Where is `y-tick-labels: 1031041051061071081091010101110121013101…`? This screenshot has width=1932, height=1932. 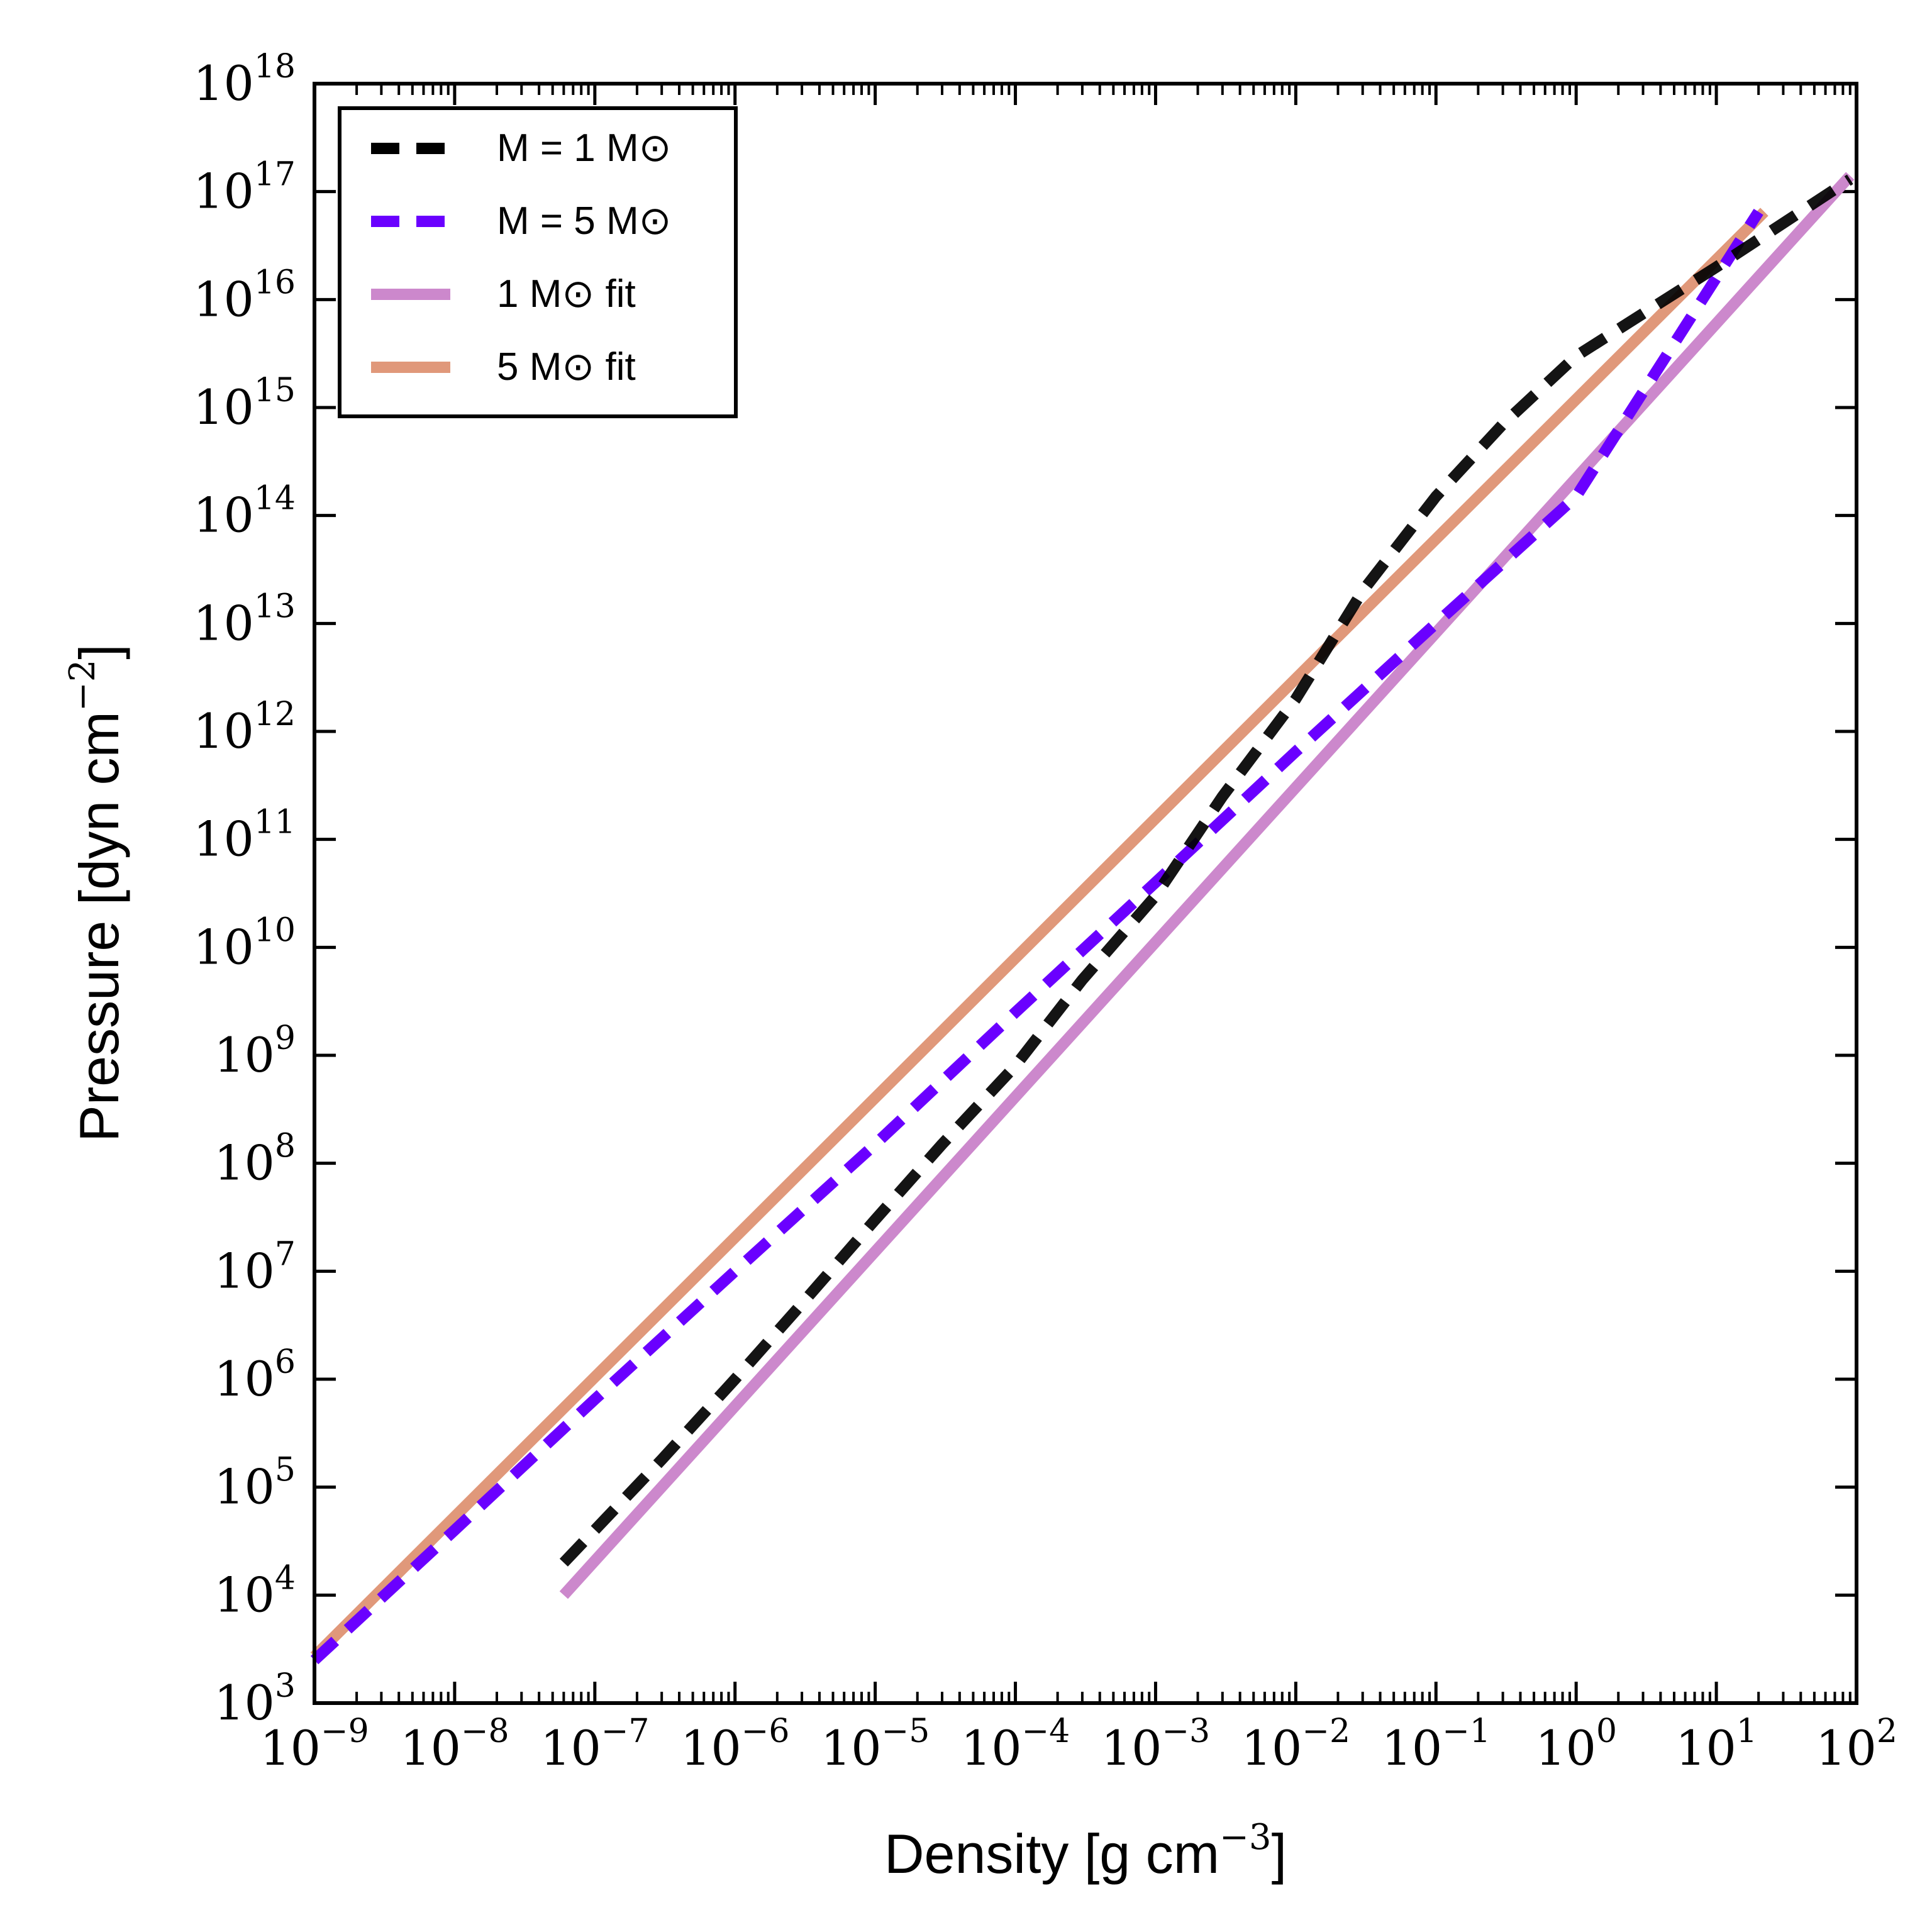
y-tick-labels: 1031041051061071081091010101110121013101… is located at coordinates (244, 889).